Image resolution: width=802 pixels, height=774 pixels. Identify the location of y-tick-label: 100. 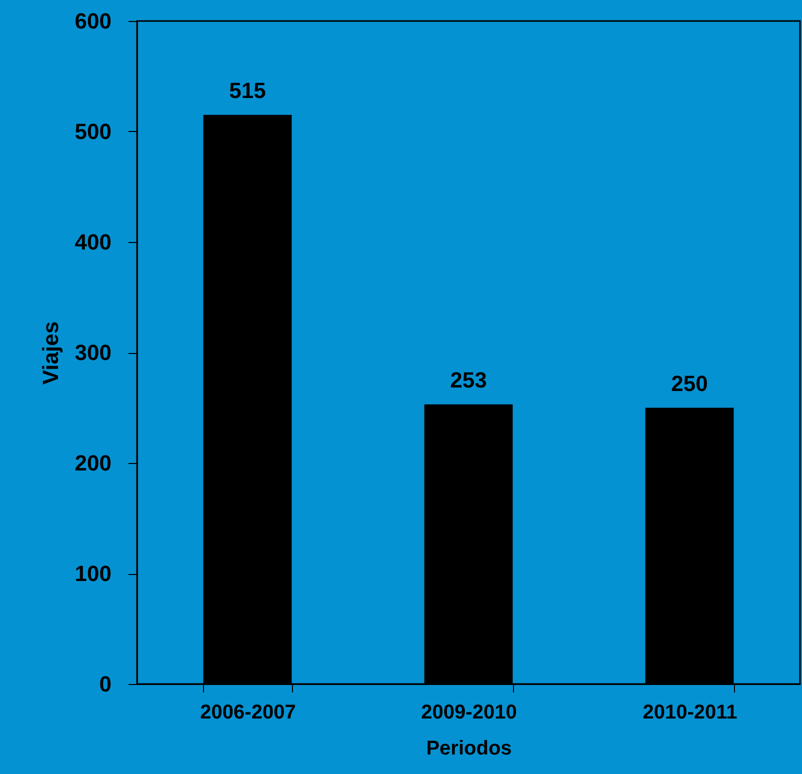
(93, 573).